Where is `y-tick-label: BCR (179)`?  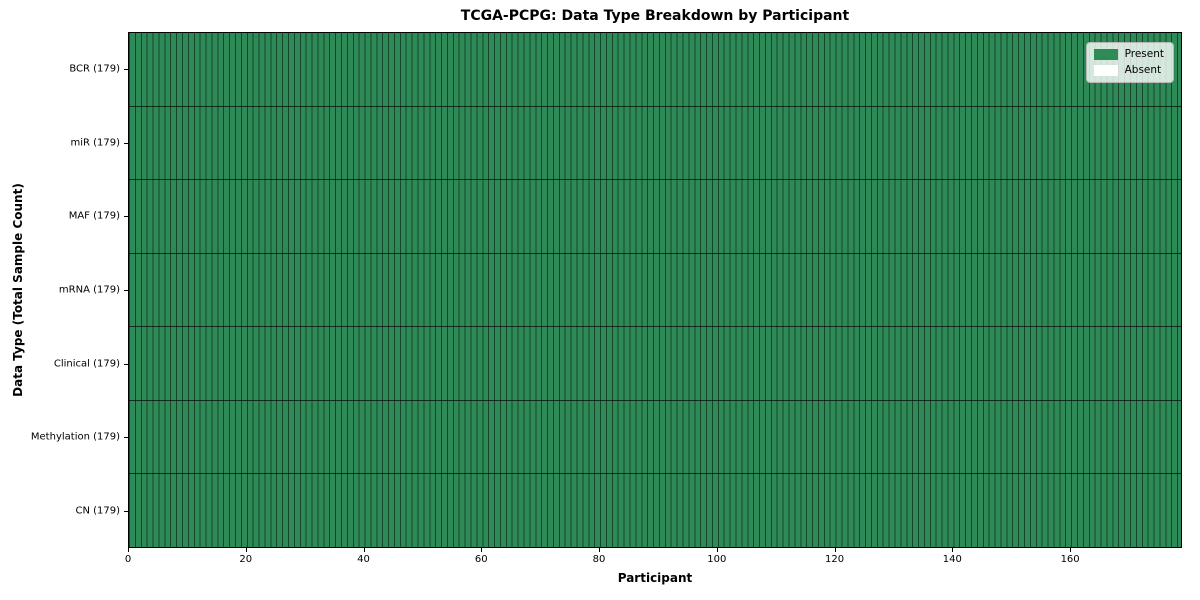 y-tick-label: BCR (179) is located at coordinates (94, 69).